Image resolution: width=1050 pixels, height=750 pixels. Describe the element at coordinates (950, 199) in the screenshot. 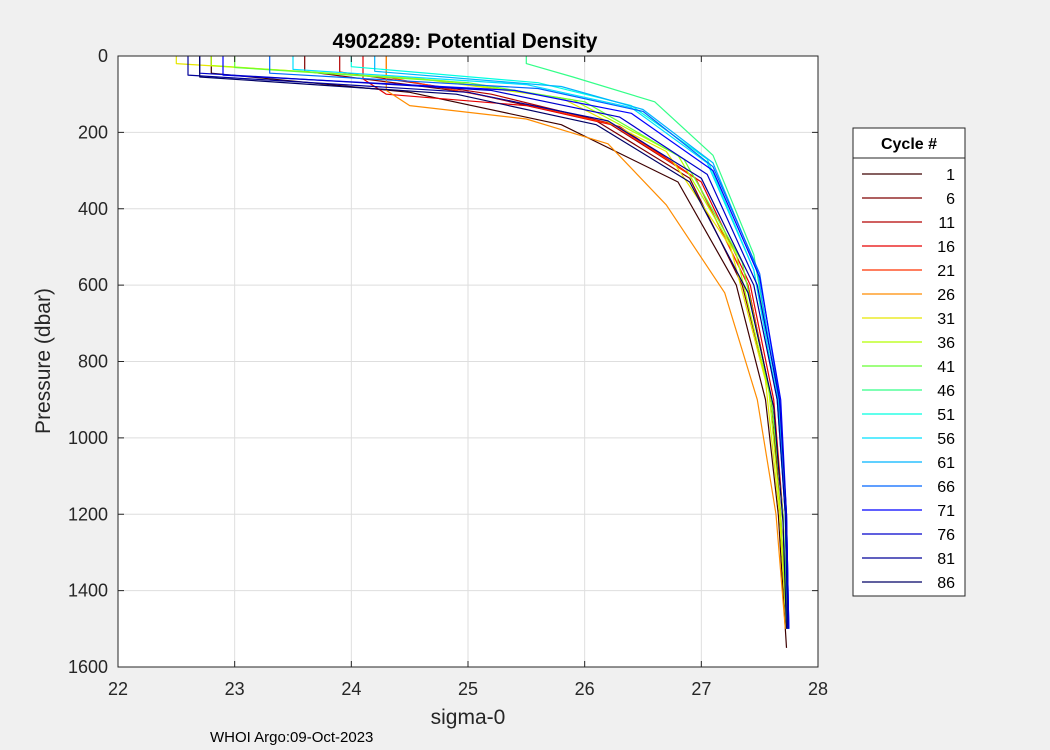

I see `legend-label: 6` at that location.